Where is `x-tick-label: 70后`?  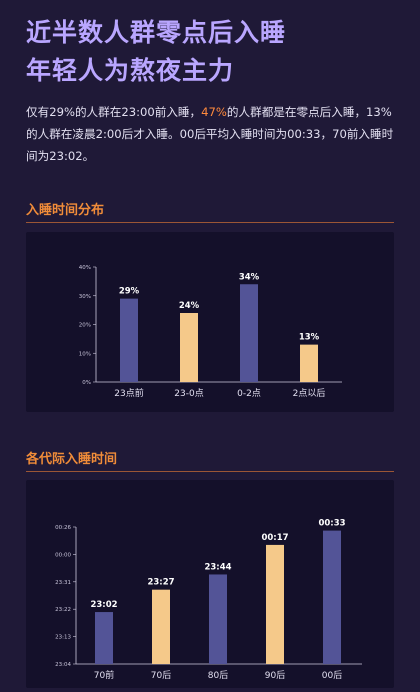 x-tick-label: 70后 is located at coordinates (161, 675).